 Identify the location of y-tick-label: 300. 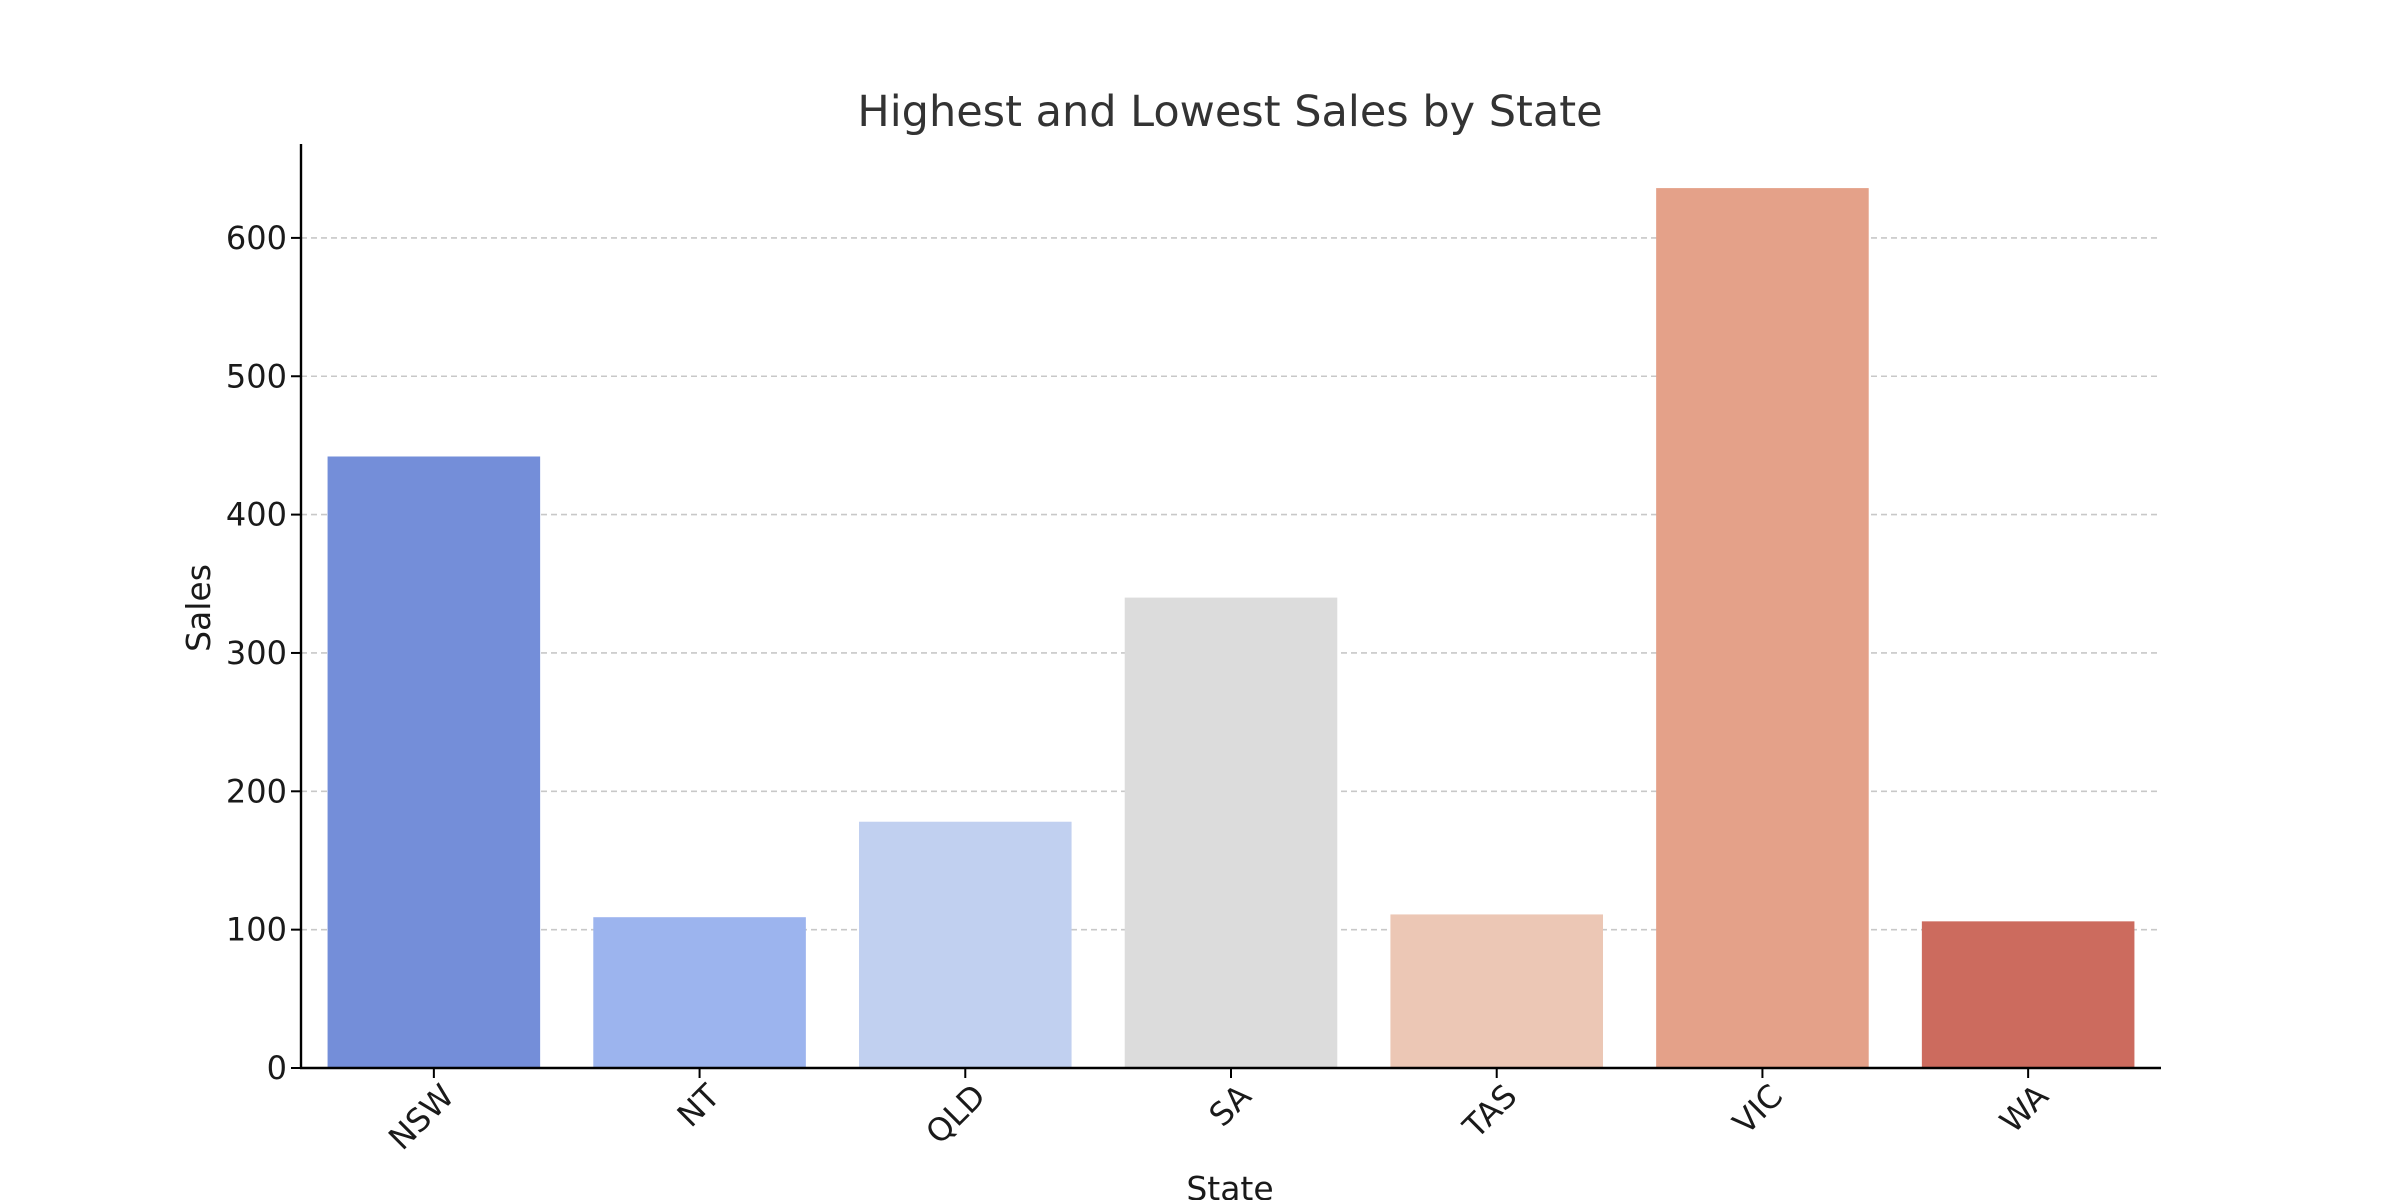
(256, 653).